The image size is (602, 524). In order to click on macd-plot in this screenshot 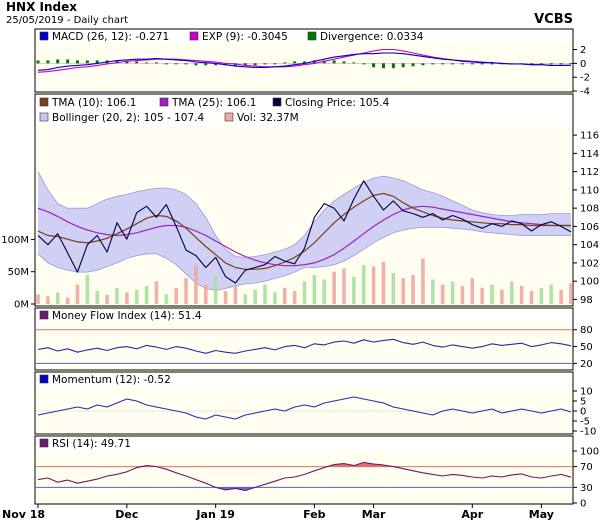, I will do `click(304, 60)`.